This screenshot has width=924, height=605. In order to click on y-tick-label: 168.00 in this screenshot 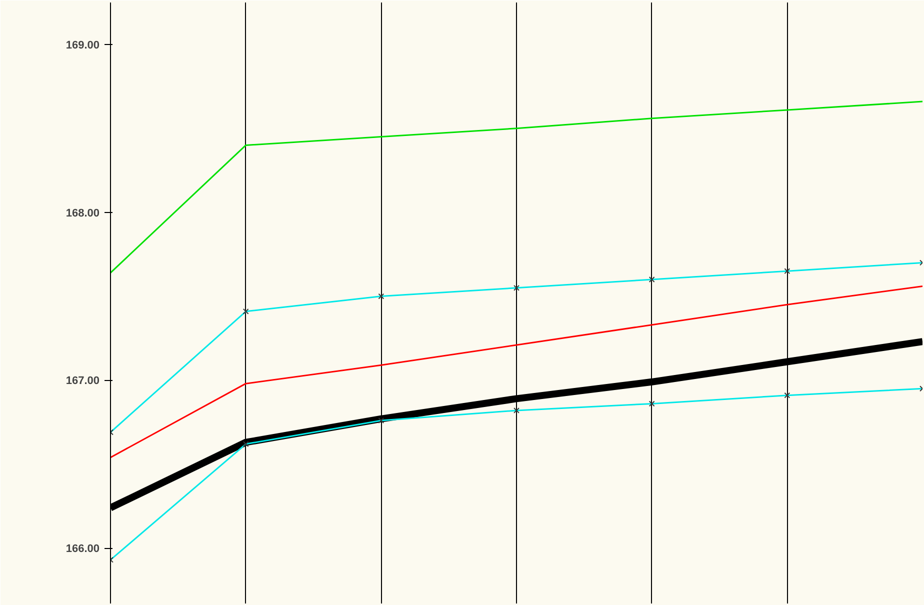, I will do `click(83, 213)`.